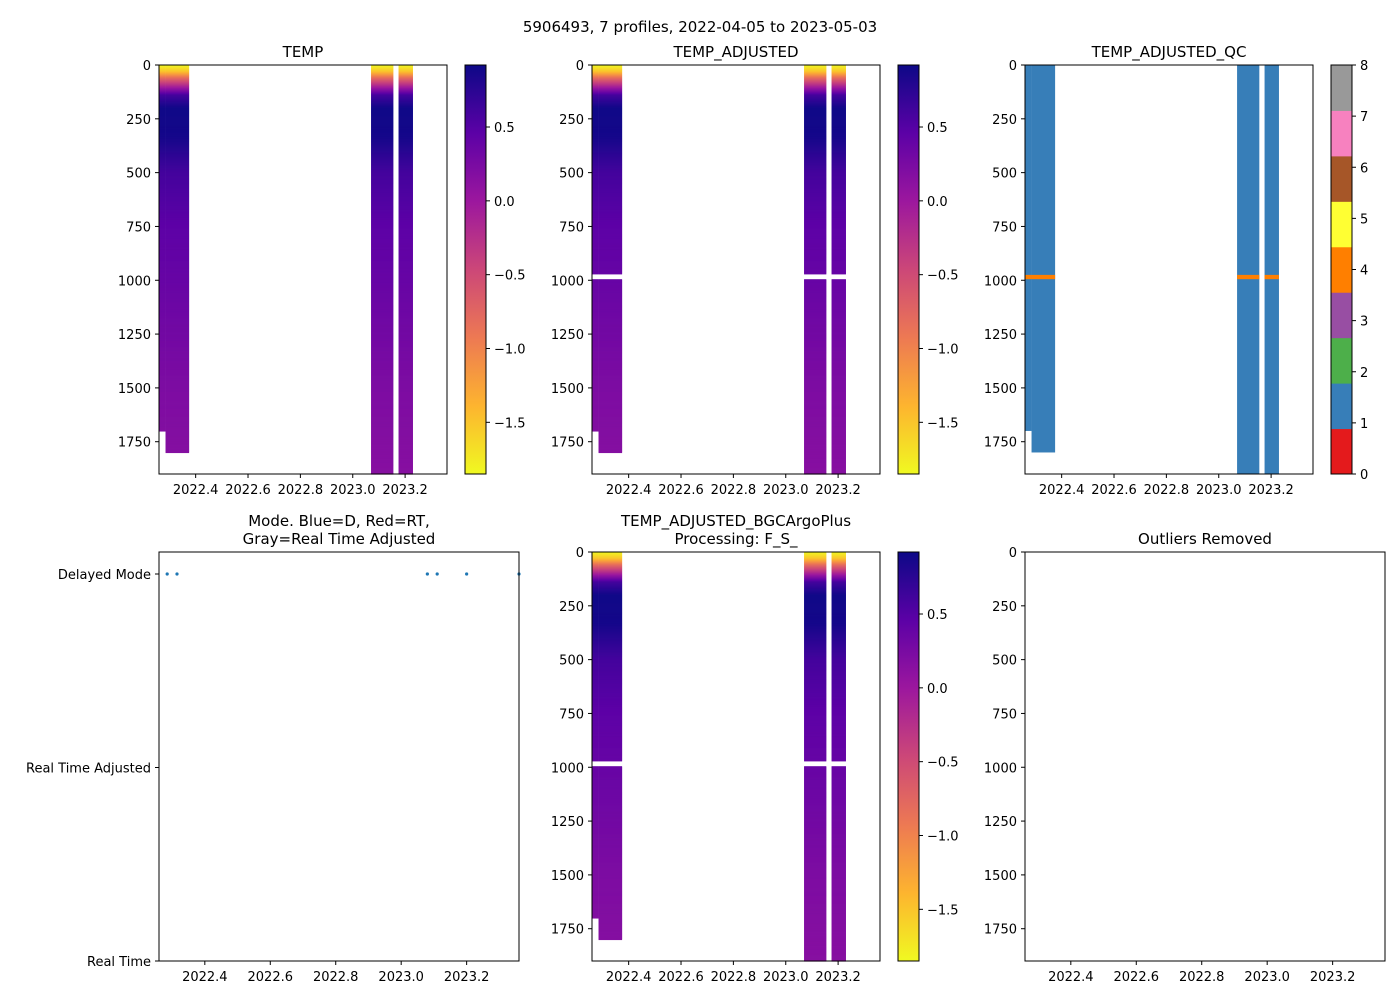 This screenshot has height=1004, width=1400. I want to click on colorbar: 0.50.0−0.5−1.0−1.5, so click(928, 269).